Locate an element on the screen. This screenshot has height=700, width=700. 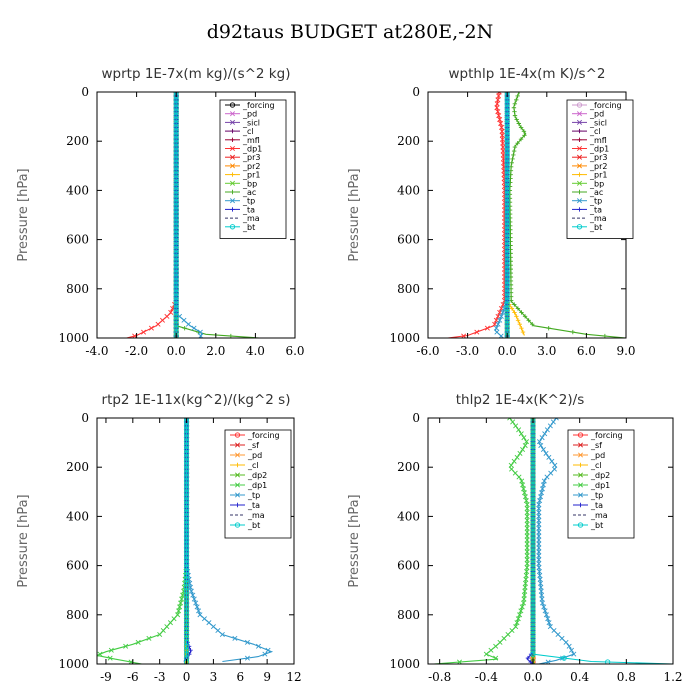
legend-label: _dp1 is located at coordinates (599, 149).